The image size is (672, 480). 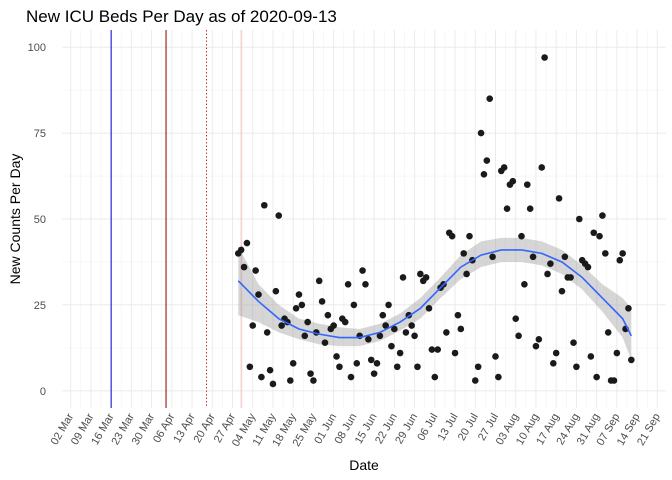 I want to click on chart-title: New ICU Beds Per Day as of 2020-09-13, so click(x=181, y=16).